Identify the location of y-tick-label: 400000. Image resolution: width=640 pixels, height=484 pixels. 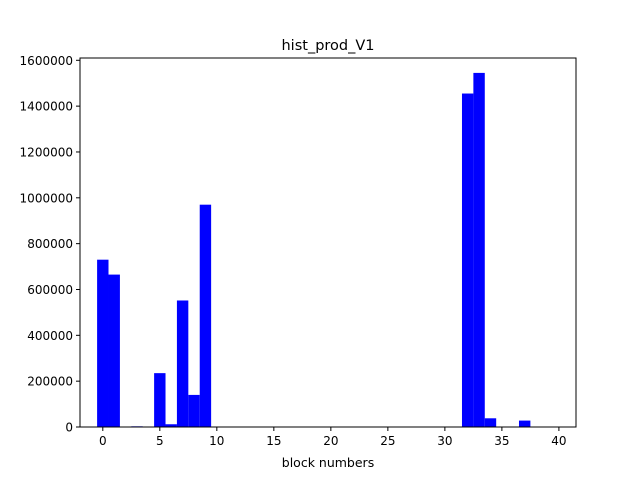
(50, 336).